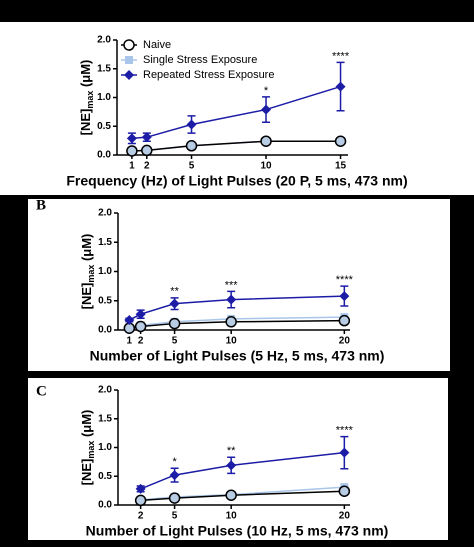 The width and height of the screenshot is (474, 547). Describe the element at coordinates (174, 292) in the screenshot. I see `annotation: **` at that location.